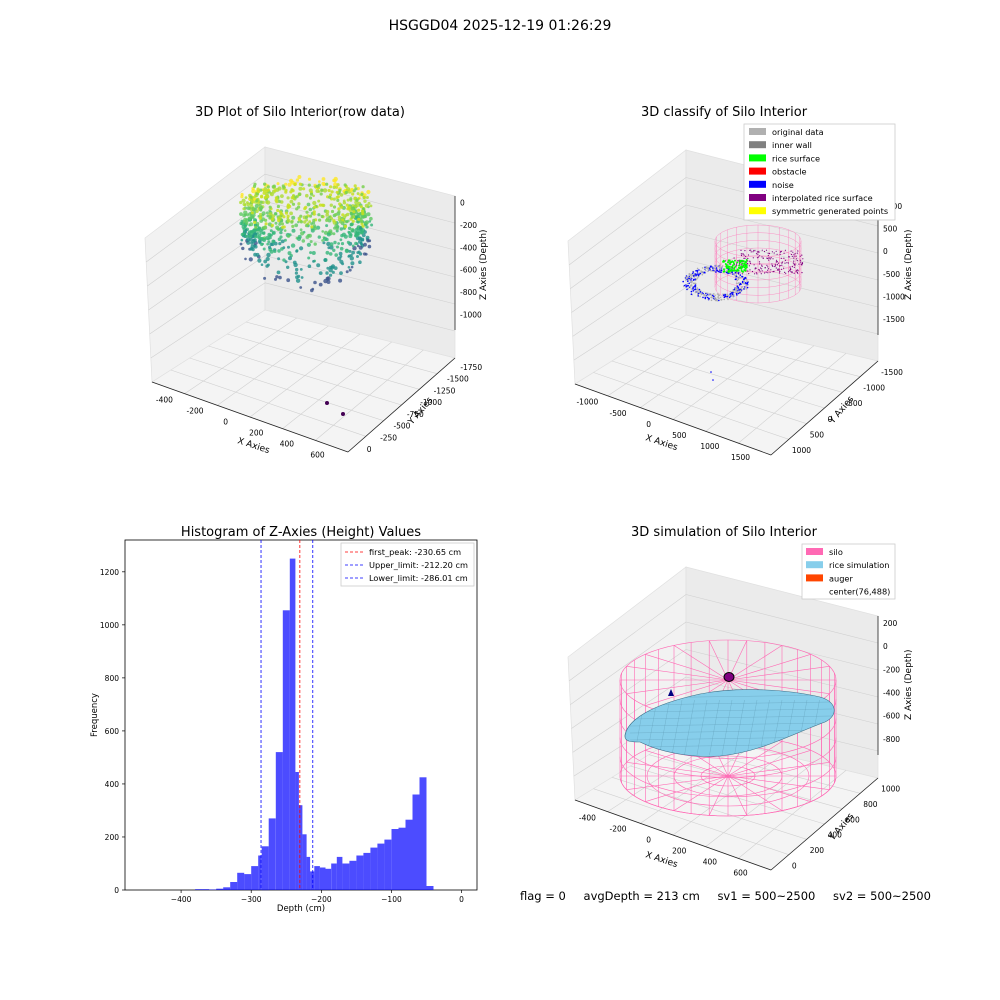 The height and width of the screenshot is (1000, 1000). Describe the element at coordinates (301, 532) in the screenshot. I see `chart-title: Histogram of Z-Axies (Height) Values` at that location.